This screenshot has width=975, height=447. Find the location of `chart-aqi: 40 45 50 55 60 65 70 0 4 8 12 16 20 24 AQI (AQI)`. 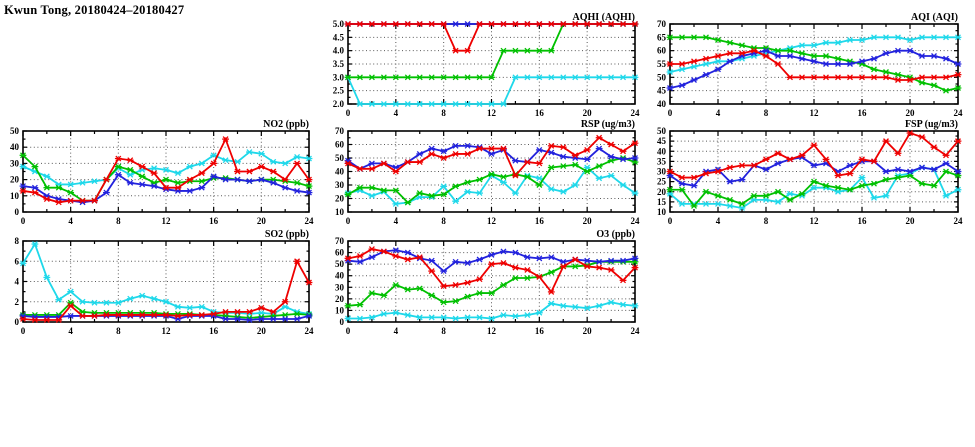

chart-aqi: 40 45 50 55 60 65 70 0 4 8 12 16 20 24 AQI (AQI) is located at coordinates (810, 69).